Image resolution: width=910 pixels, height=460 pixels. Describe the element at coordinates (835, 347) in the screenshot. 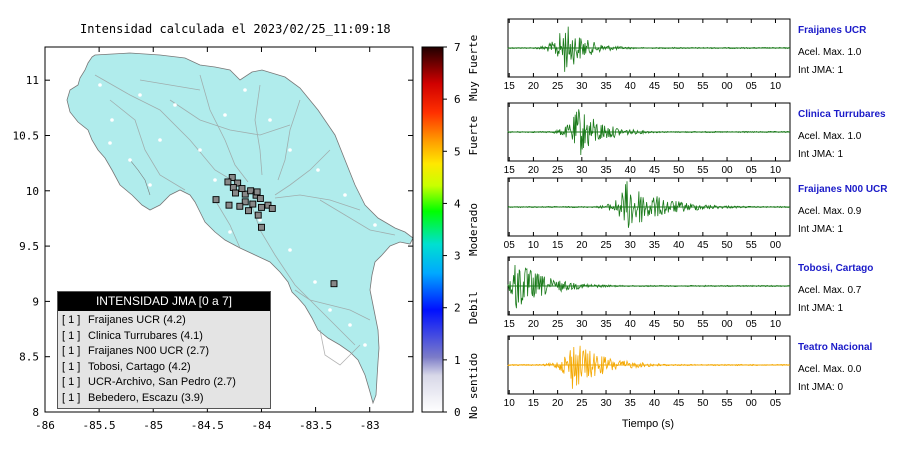

I see `station-name: Teatro Nacional` at that location.